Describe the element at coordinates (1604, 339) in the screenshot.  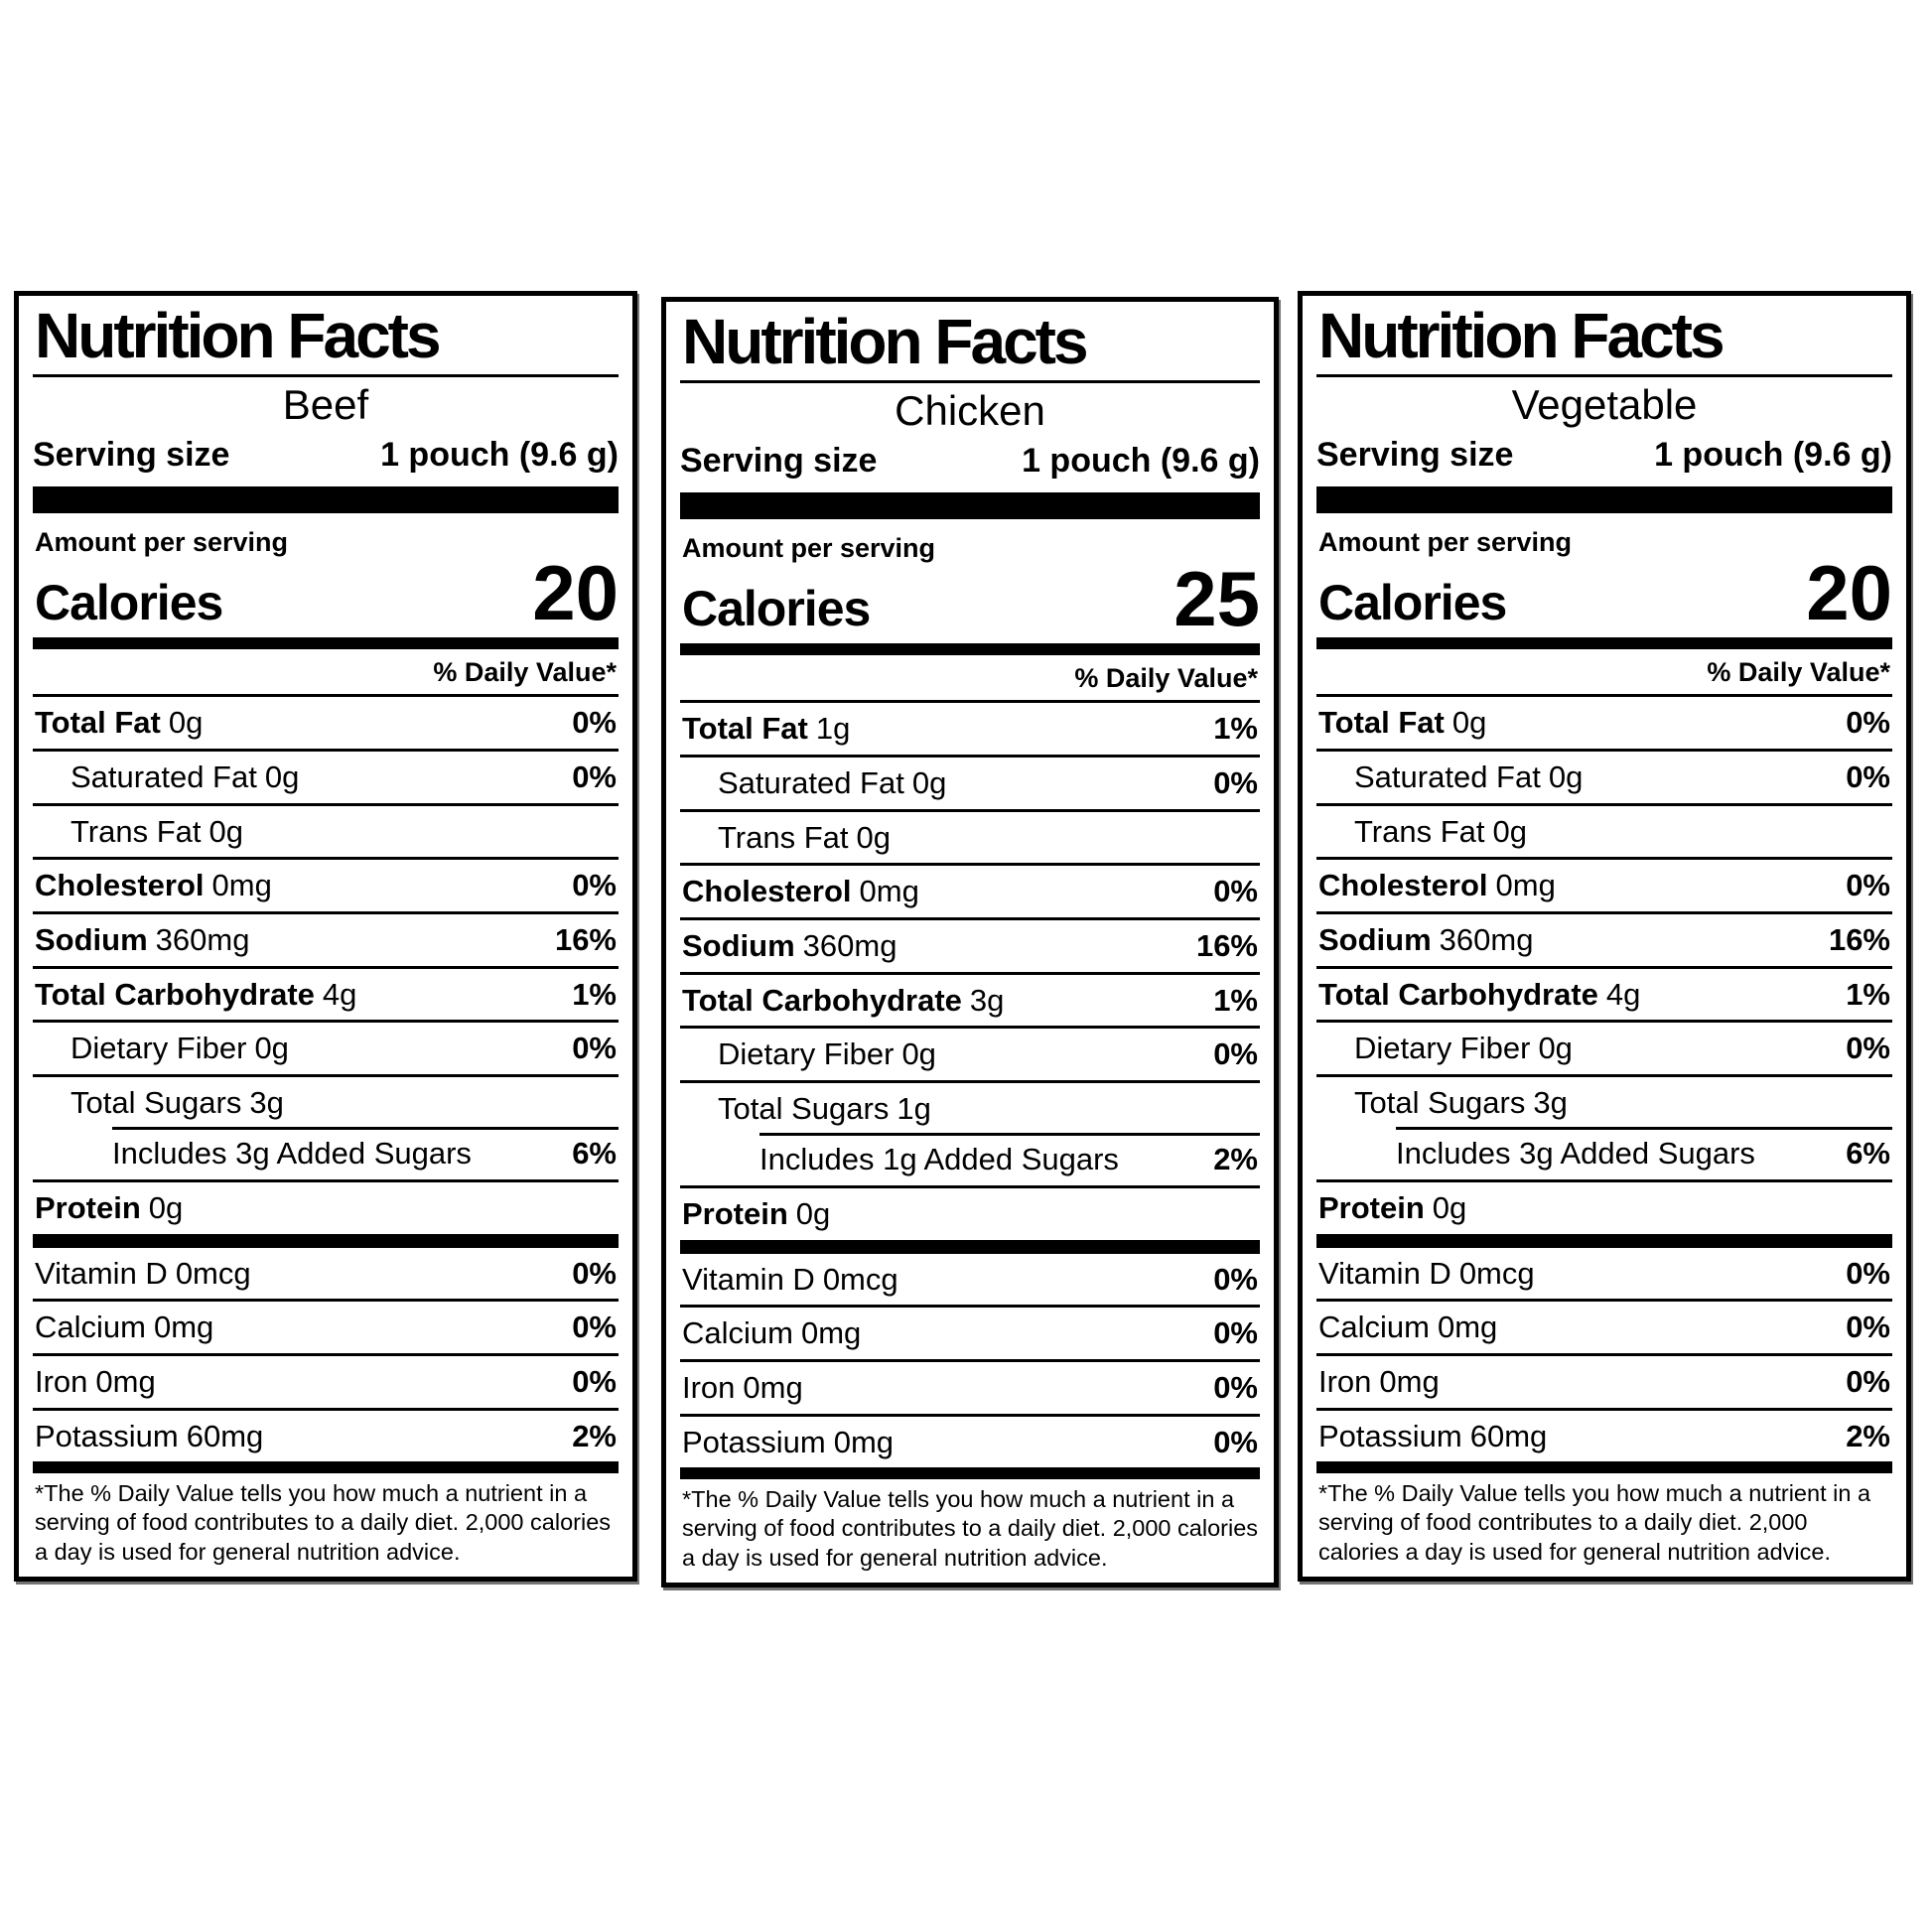
I see `label-title: Nutrition Facts` at that location.